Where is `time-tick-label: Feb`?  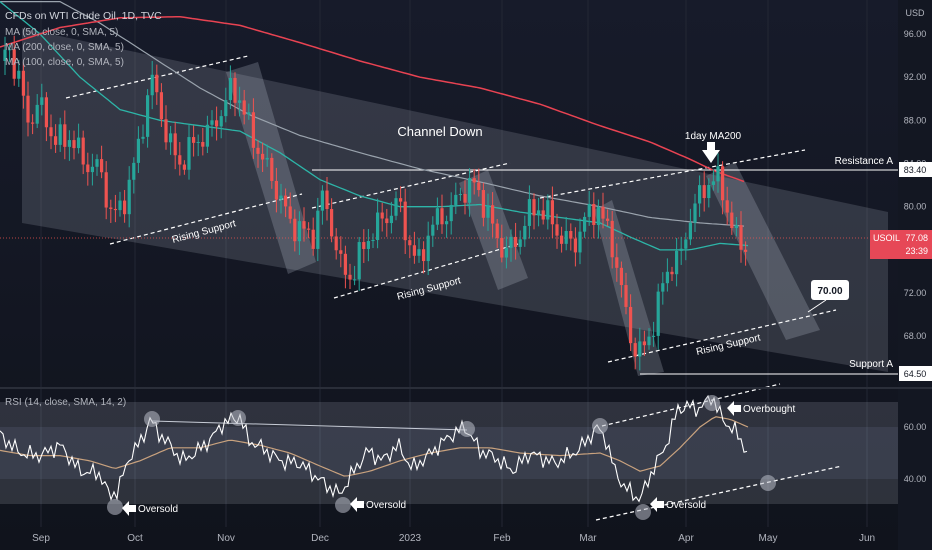 time-tick-label: Feb is located at coordinates (502, 538).